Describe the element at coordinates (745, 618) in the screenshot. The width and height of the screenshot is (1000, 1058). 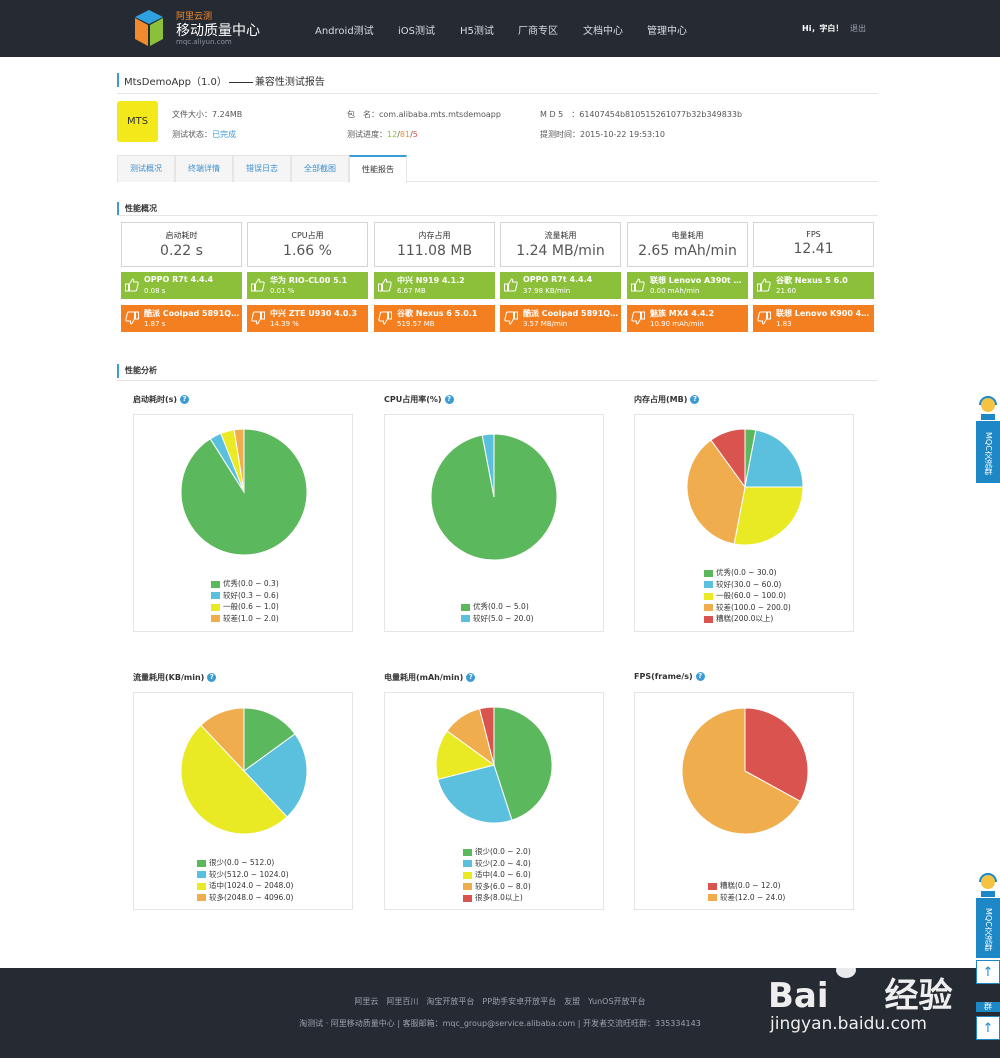
I see `legend-label: 糟糕(200.0以上)` at that location.